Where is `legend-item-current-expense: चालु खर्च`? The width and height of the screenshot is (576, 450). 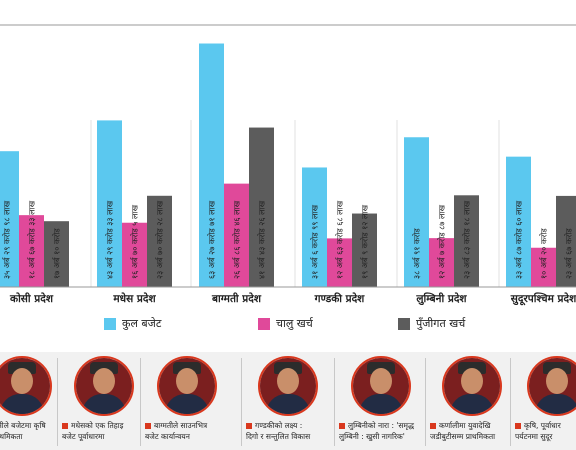 legend-item-current-expense: चालु खर्च is located at coordinates (285, 323).